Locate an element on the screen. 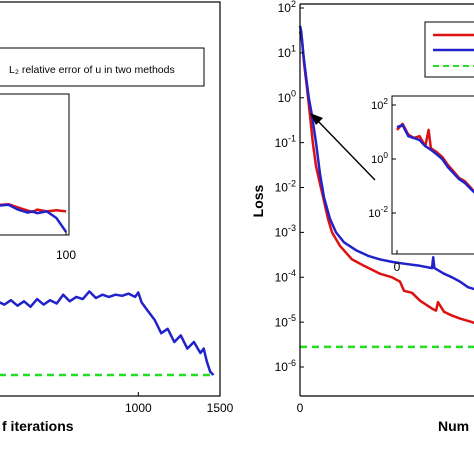 The height and width of the screenshot is (474, 474). left-legend: L₂ relative error of u in two methods is located at coordinates (102, 67).